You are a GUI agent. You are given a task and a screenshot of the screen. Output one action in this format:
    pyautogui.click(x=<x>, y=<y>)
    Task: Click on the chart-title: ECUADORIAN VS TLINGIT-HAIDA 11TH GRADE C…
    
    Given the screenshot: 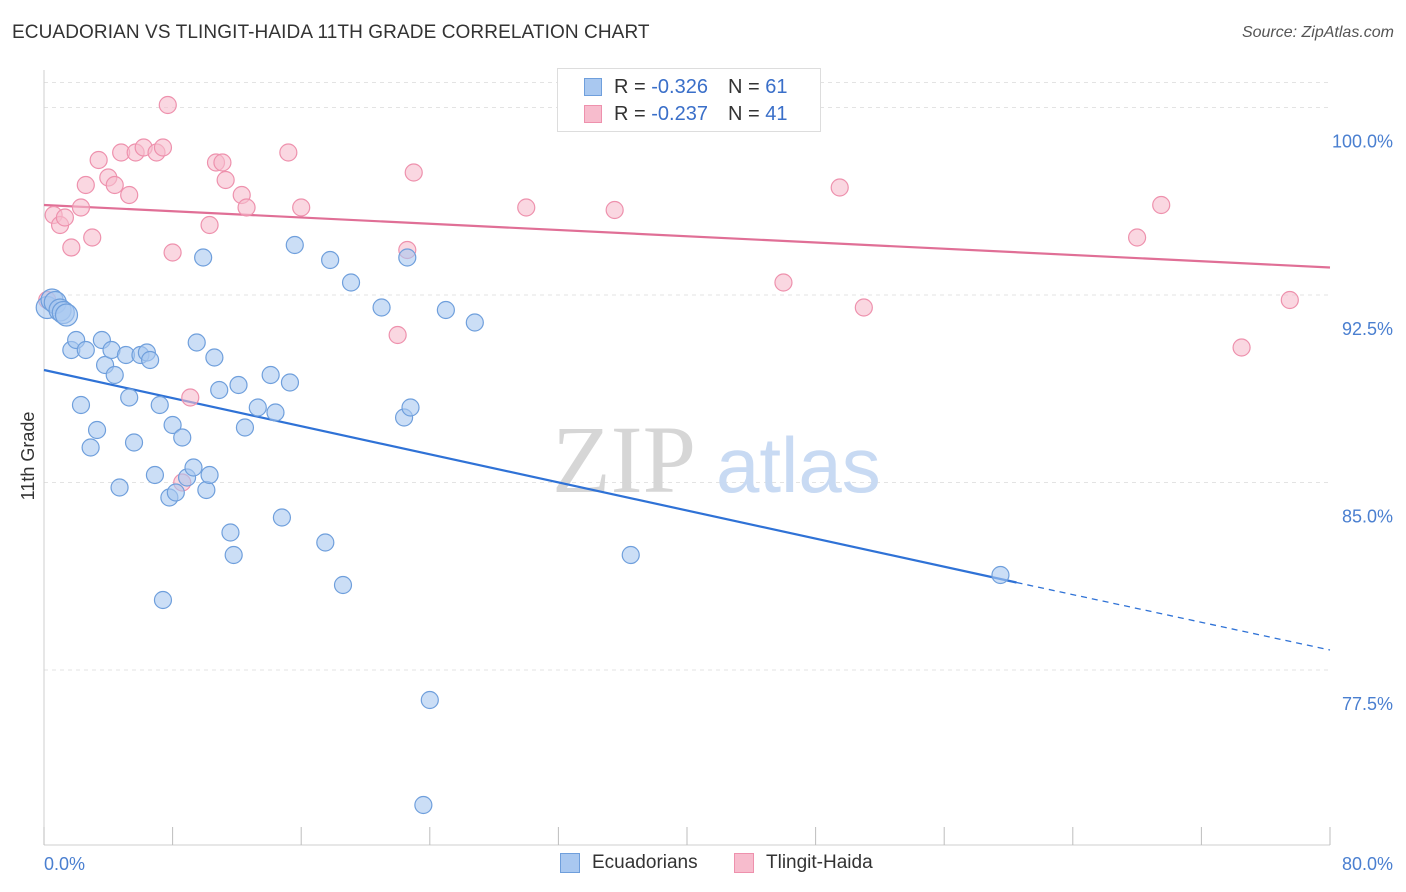 What is the action you would take?
    pyautogui.click(x=331, y=32)
    